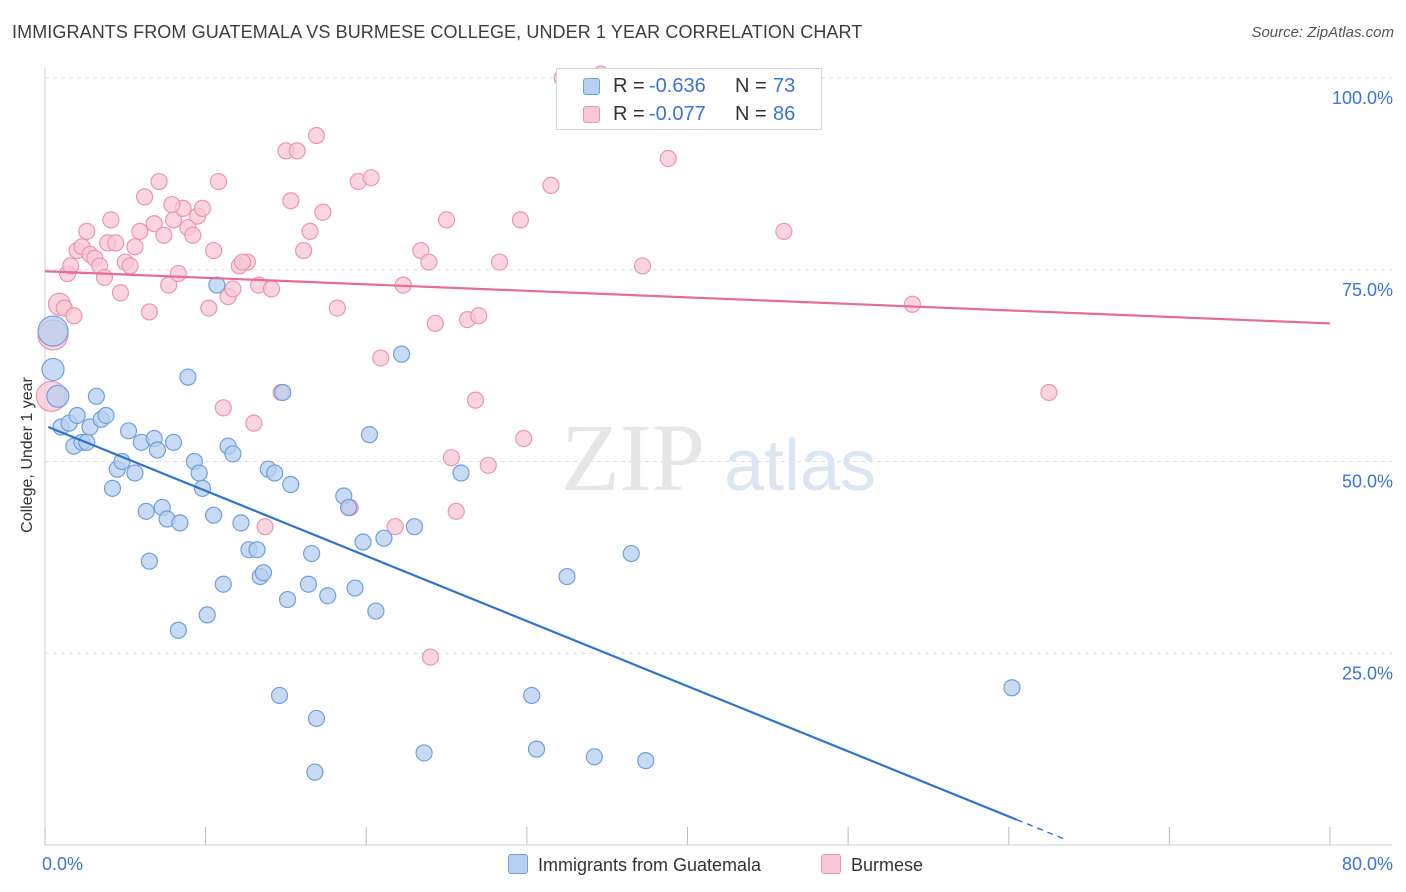 This screenshot has width=1406, height=892. Describe the element at coordinates (687, 297) in the screenshot. I see `burmese-trend-line` at that location.